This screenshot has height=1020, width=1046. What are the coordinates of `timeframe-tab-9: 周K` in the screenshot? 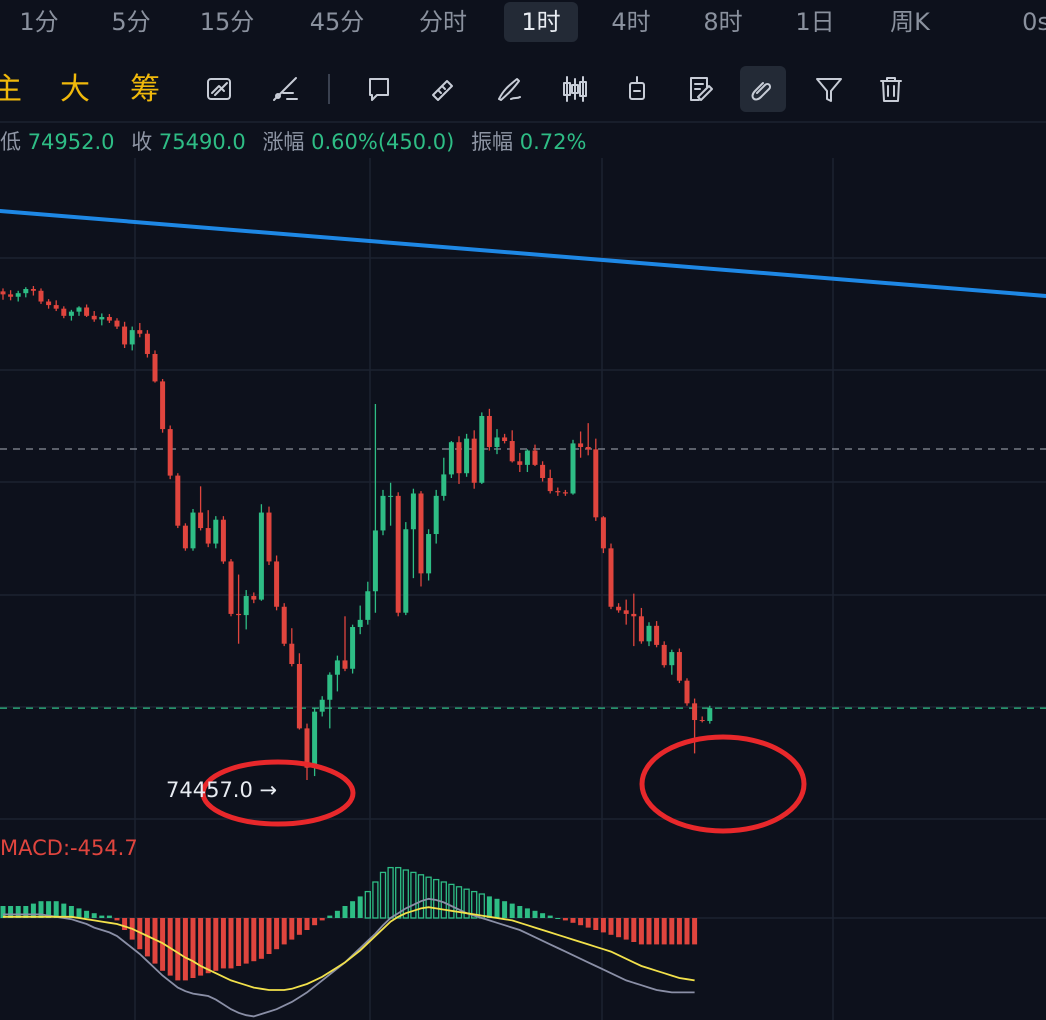 It's located at (910, 22).